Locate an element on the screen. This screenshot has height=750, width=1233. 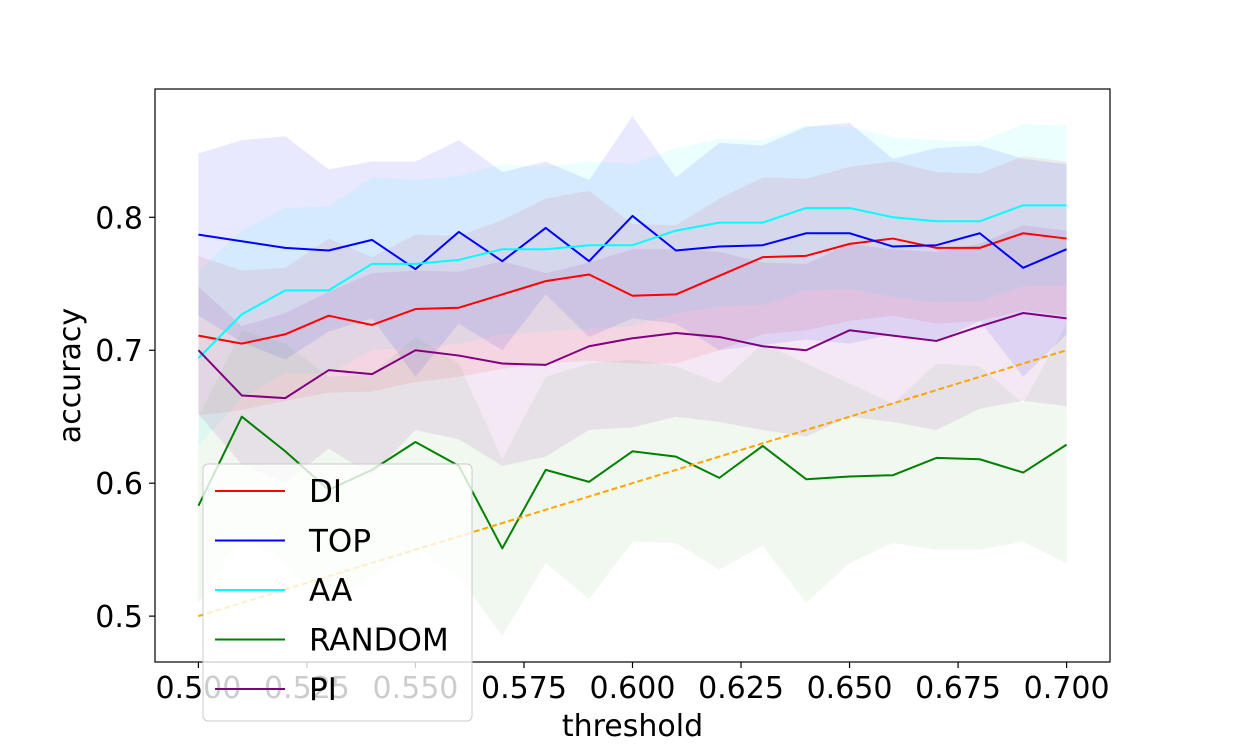
legend-label-pi: PI is located at coordinates (323, 690).